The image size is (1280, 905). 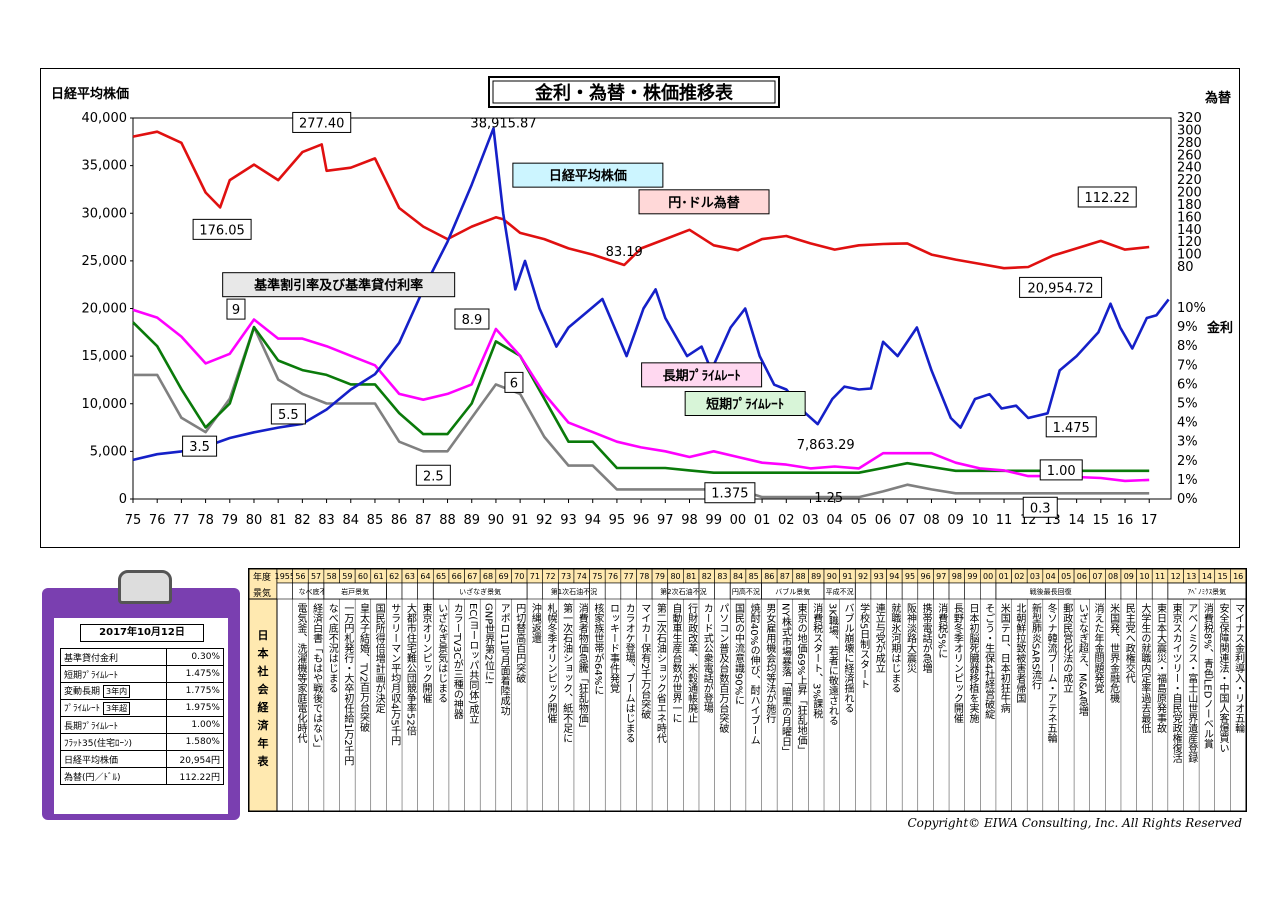 I want to click on year-label: 60, so click(x=363, y=576).